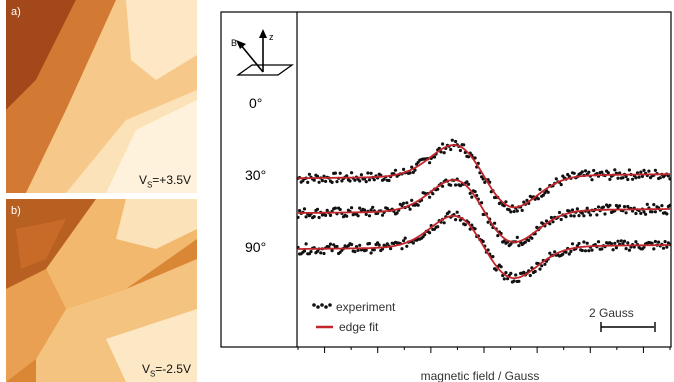 The height and width of the screenshot is (382, 674). What do you see at coordinates (354, 317) in the screenshot?
I see `legend: experiment edge fit` at bounding box center [354, 317].